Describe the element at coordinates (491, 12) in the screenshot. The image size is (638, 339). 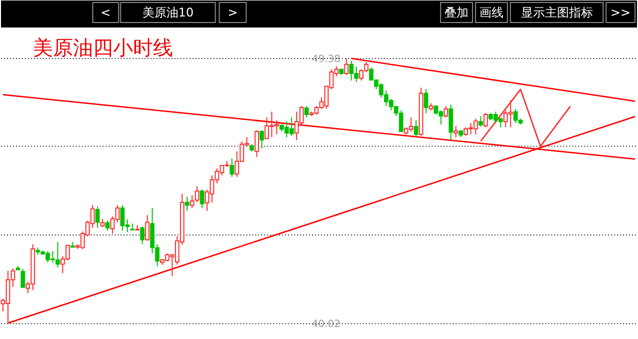
I see `text: 画线` at that location.